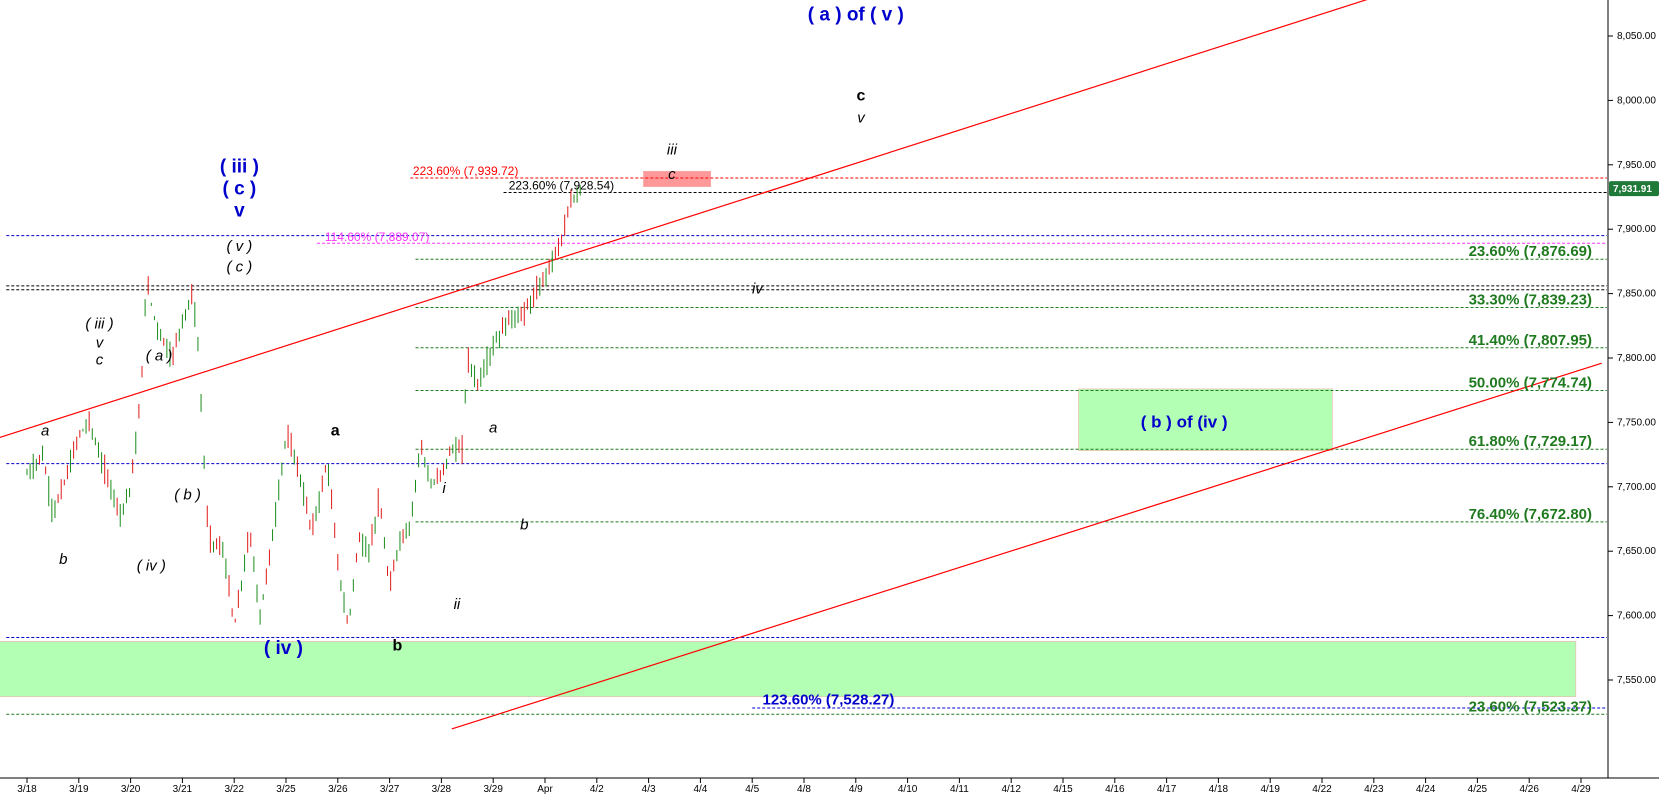 Image resolution: width=1659 pixels, height=800 pixels. What do you see at coordinates (1636, 165) in the screenshot?
I see `y-tick-label: 7,950.00` at bounding box center [1636, 165].